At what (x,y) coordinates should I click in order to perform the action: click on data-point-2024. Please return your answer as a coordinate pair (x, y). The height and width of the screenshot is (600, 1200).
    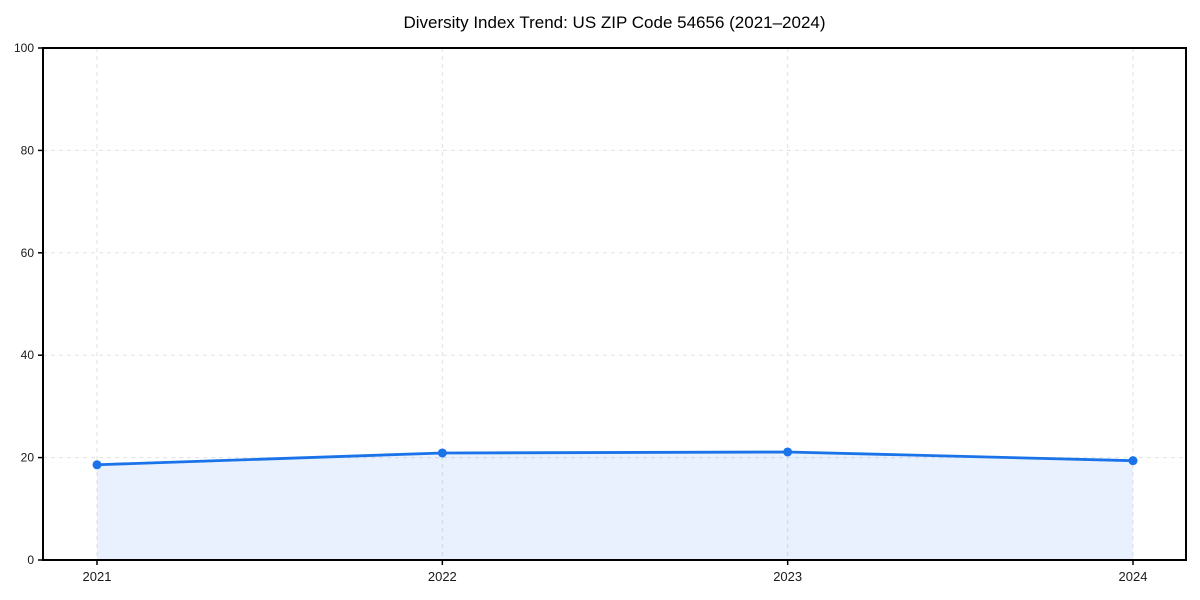
    Looking at the image, I should click on (1133, 461).